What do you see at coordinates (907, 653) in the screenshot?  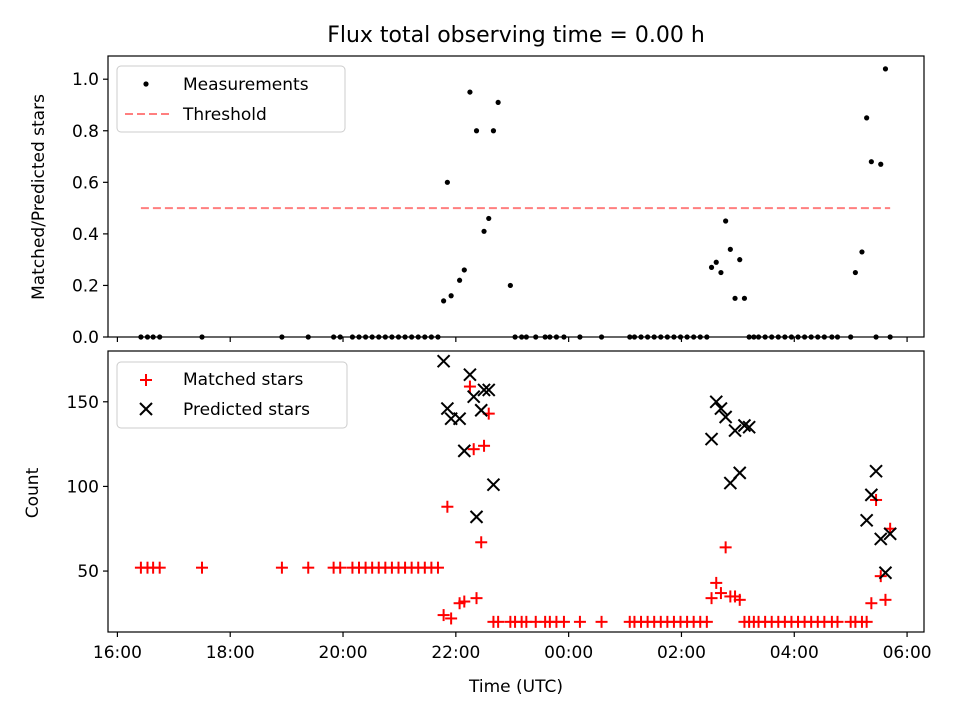 I see `bottom-xtick-label: 06:00` at bounding box center [907, 653].